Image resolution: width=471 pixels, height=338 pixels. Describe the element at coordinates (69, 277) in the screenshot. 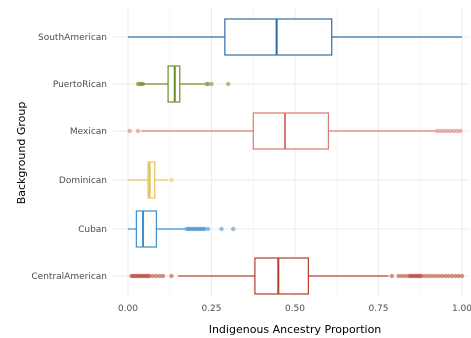

I see `y-tick-label: CentralAmerican` at that location.